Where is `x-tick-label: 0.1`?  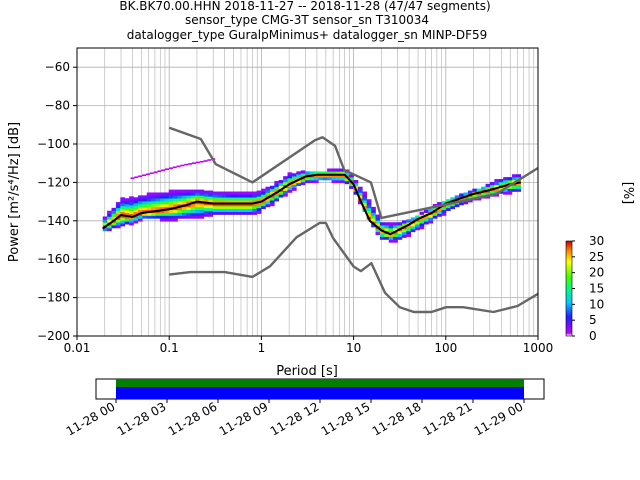
x-tick-label: 0.1 is located at coordinates (169, 348).